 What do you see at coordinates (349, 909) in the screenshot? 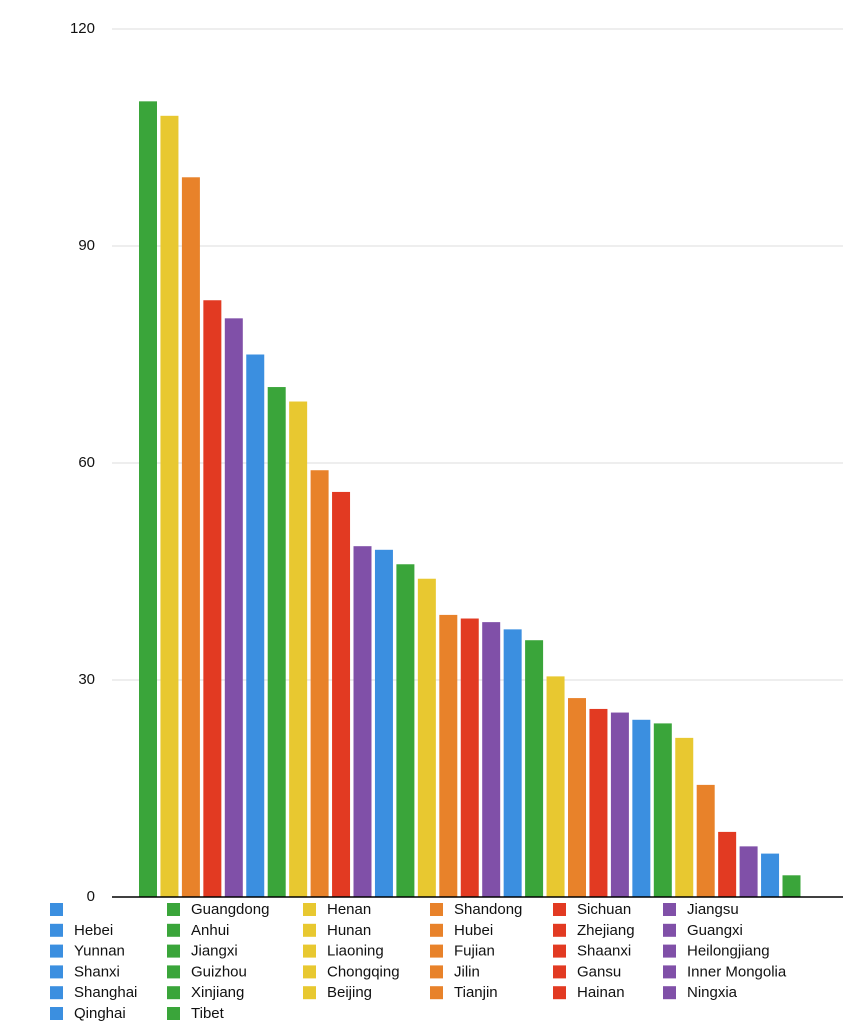
I see `legend-label: Henan` at bounding box center [349, 909].